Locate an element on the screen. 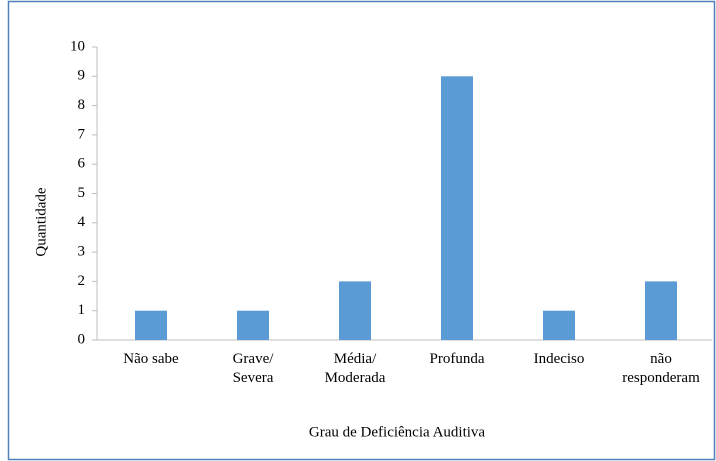 The image size is (716, 461). x-tick-label: Indeciso is located at coordinates (559, 359).